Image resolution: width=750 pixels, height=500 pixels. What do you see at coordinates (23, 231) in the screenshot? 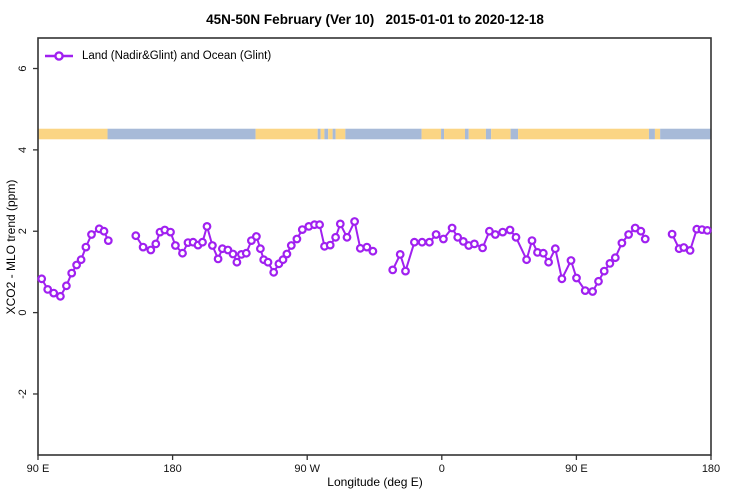
I see `y-tick-label: 2` at bounding box center [23, 231].